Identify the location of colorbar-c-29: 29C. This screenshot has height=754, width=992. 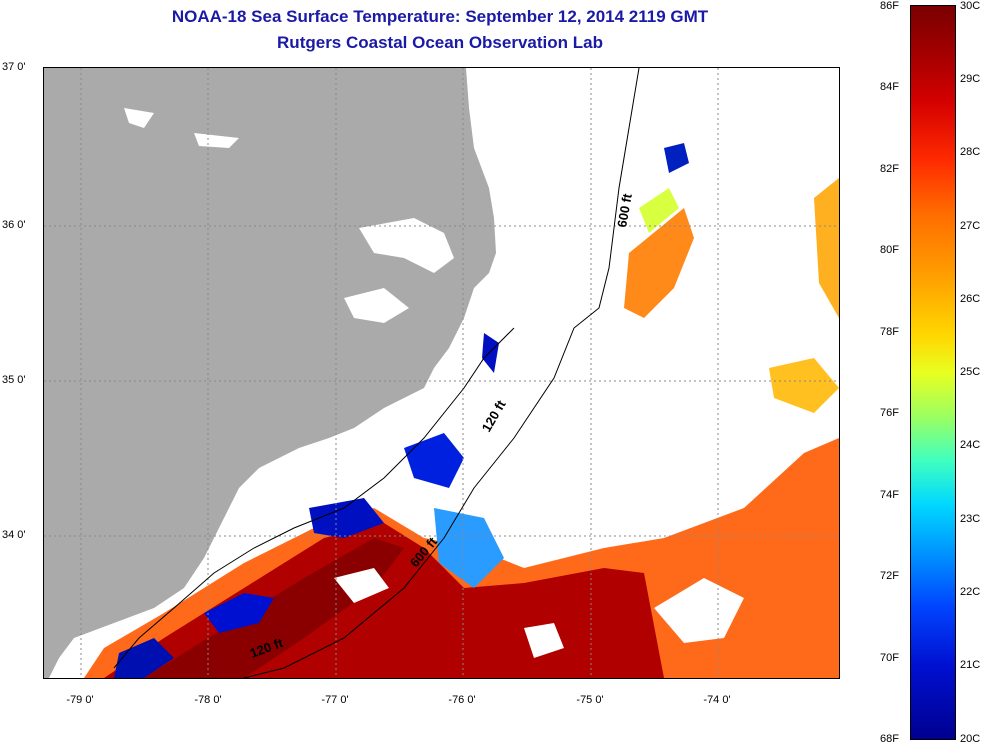
(970, 79).